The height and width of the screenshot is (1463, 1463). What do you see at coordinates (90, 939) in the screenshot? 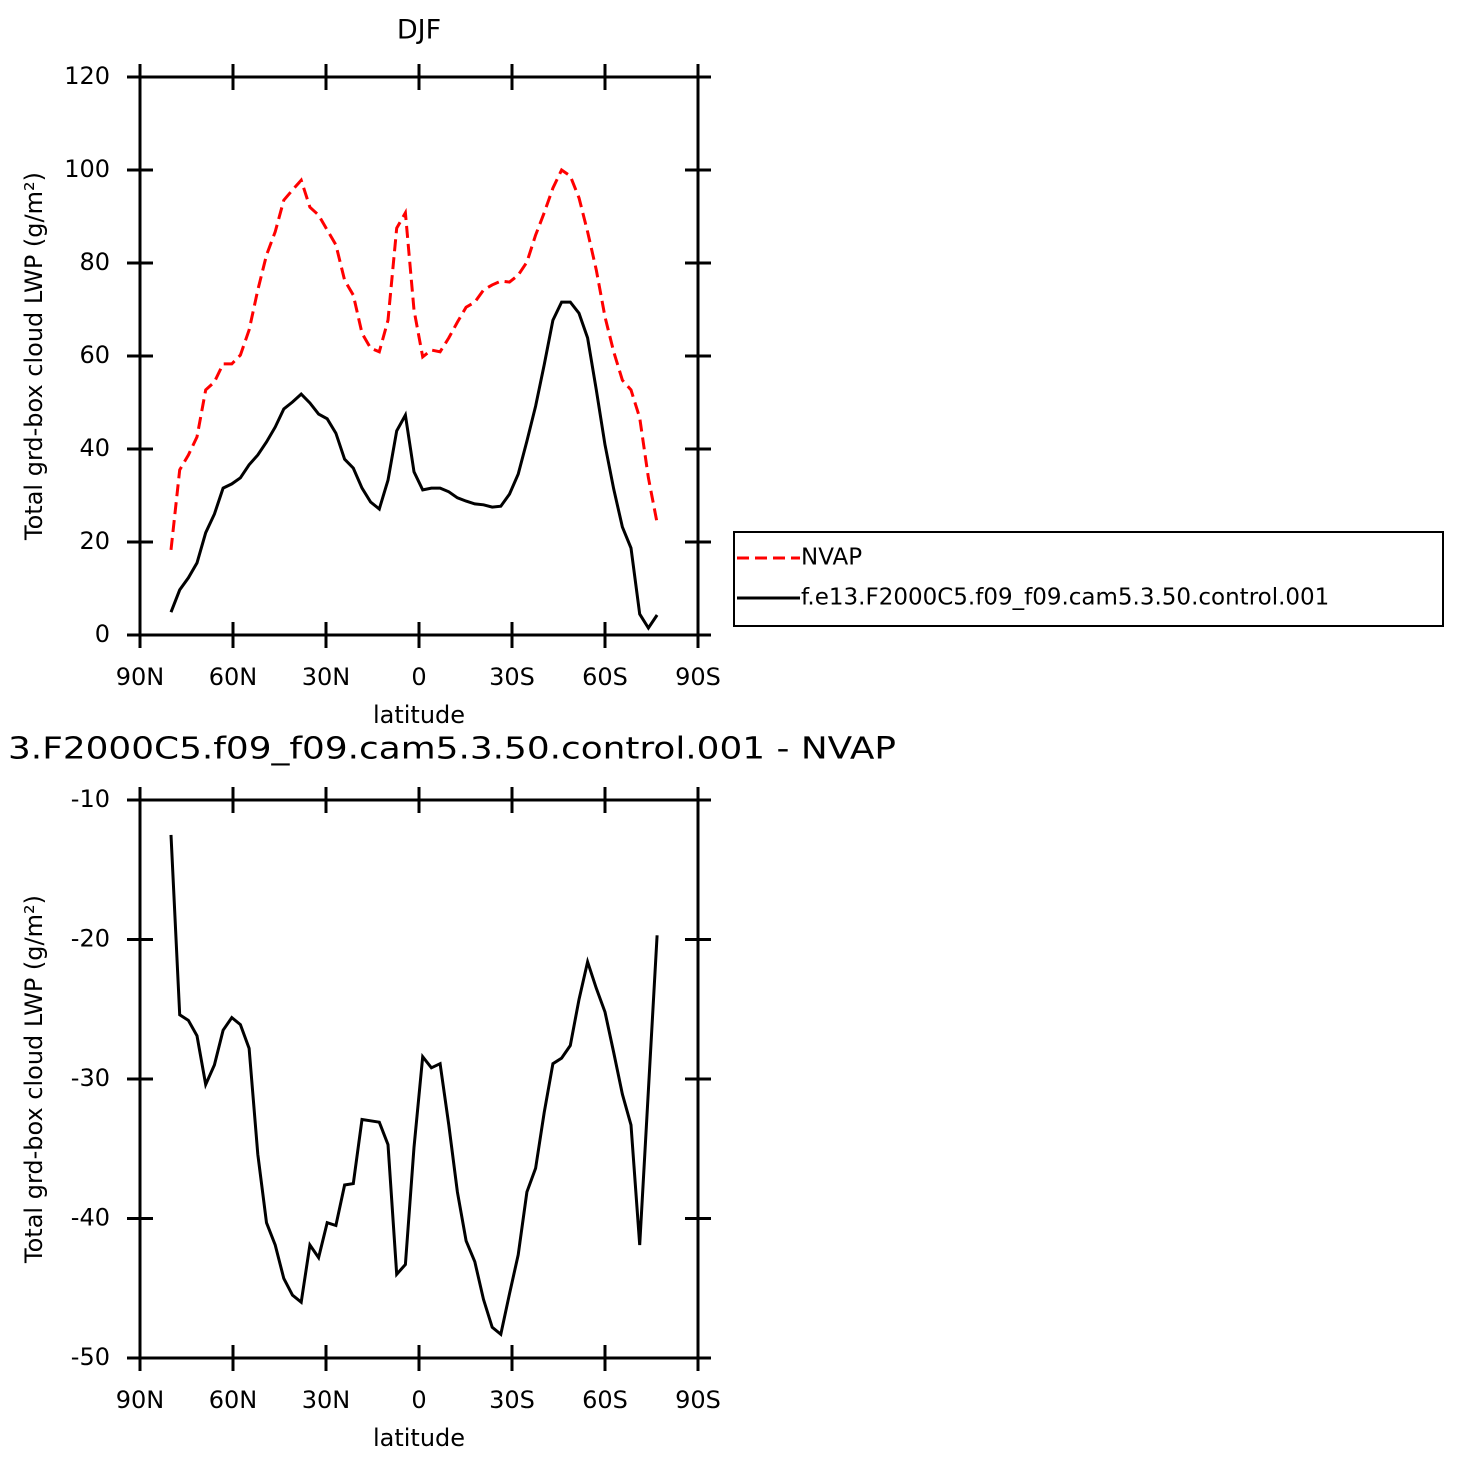
I see `y-tick-label: -20` at bounding box center [90, 939].